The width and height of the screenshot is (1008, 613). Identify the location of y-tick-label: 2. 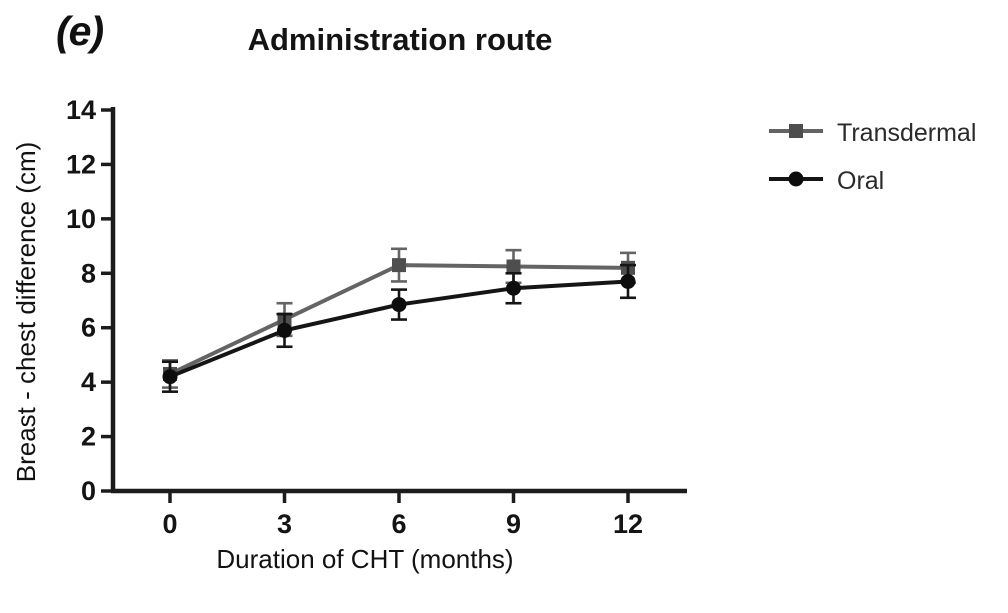
(88, 437).